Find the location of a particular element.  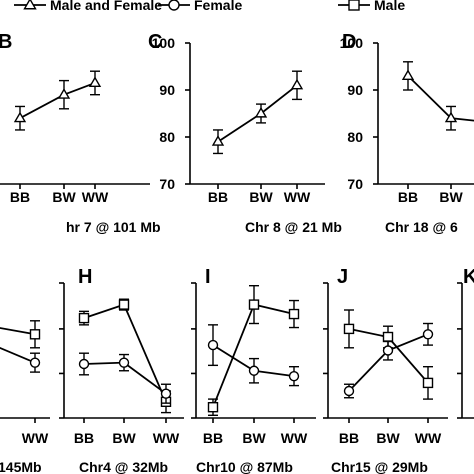

panel-title: Chr15 @ 29Mb is located at coordinates (379, 466).